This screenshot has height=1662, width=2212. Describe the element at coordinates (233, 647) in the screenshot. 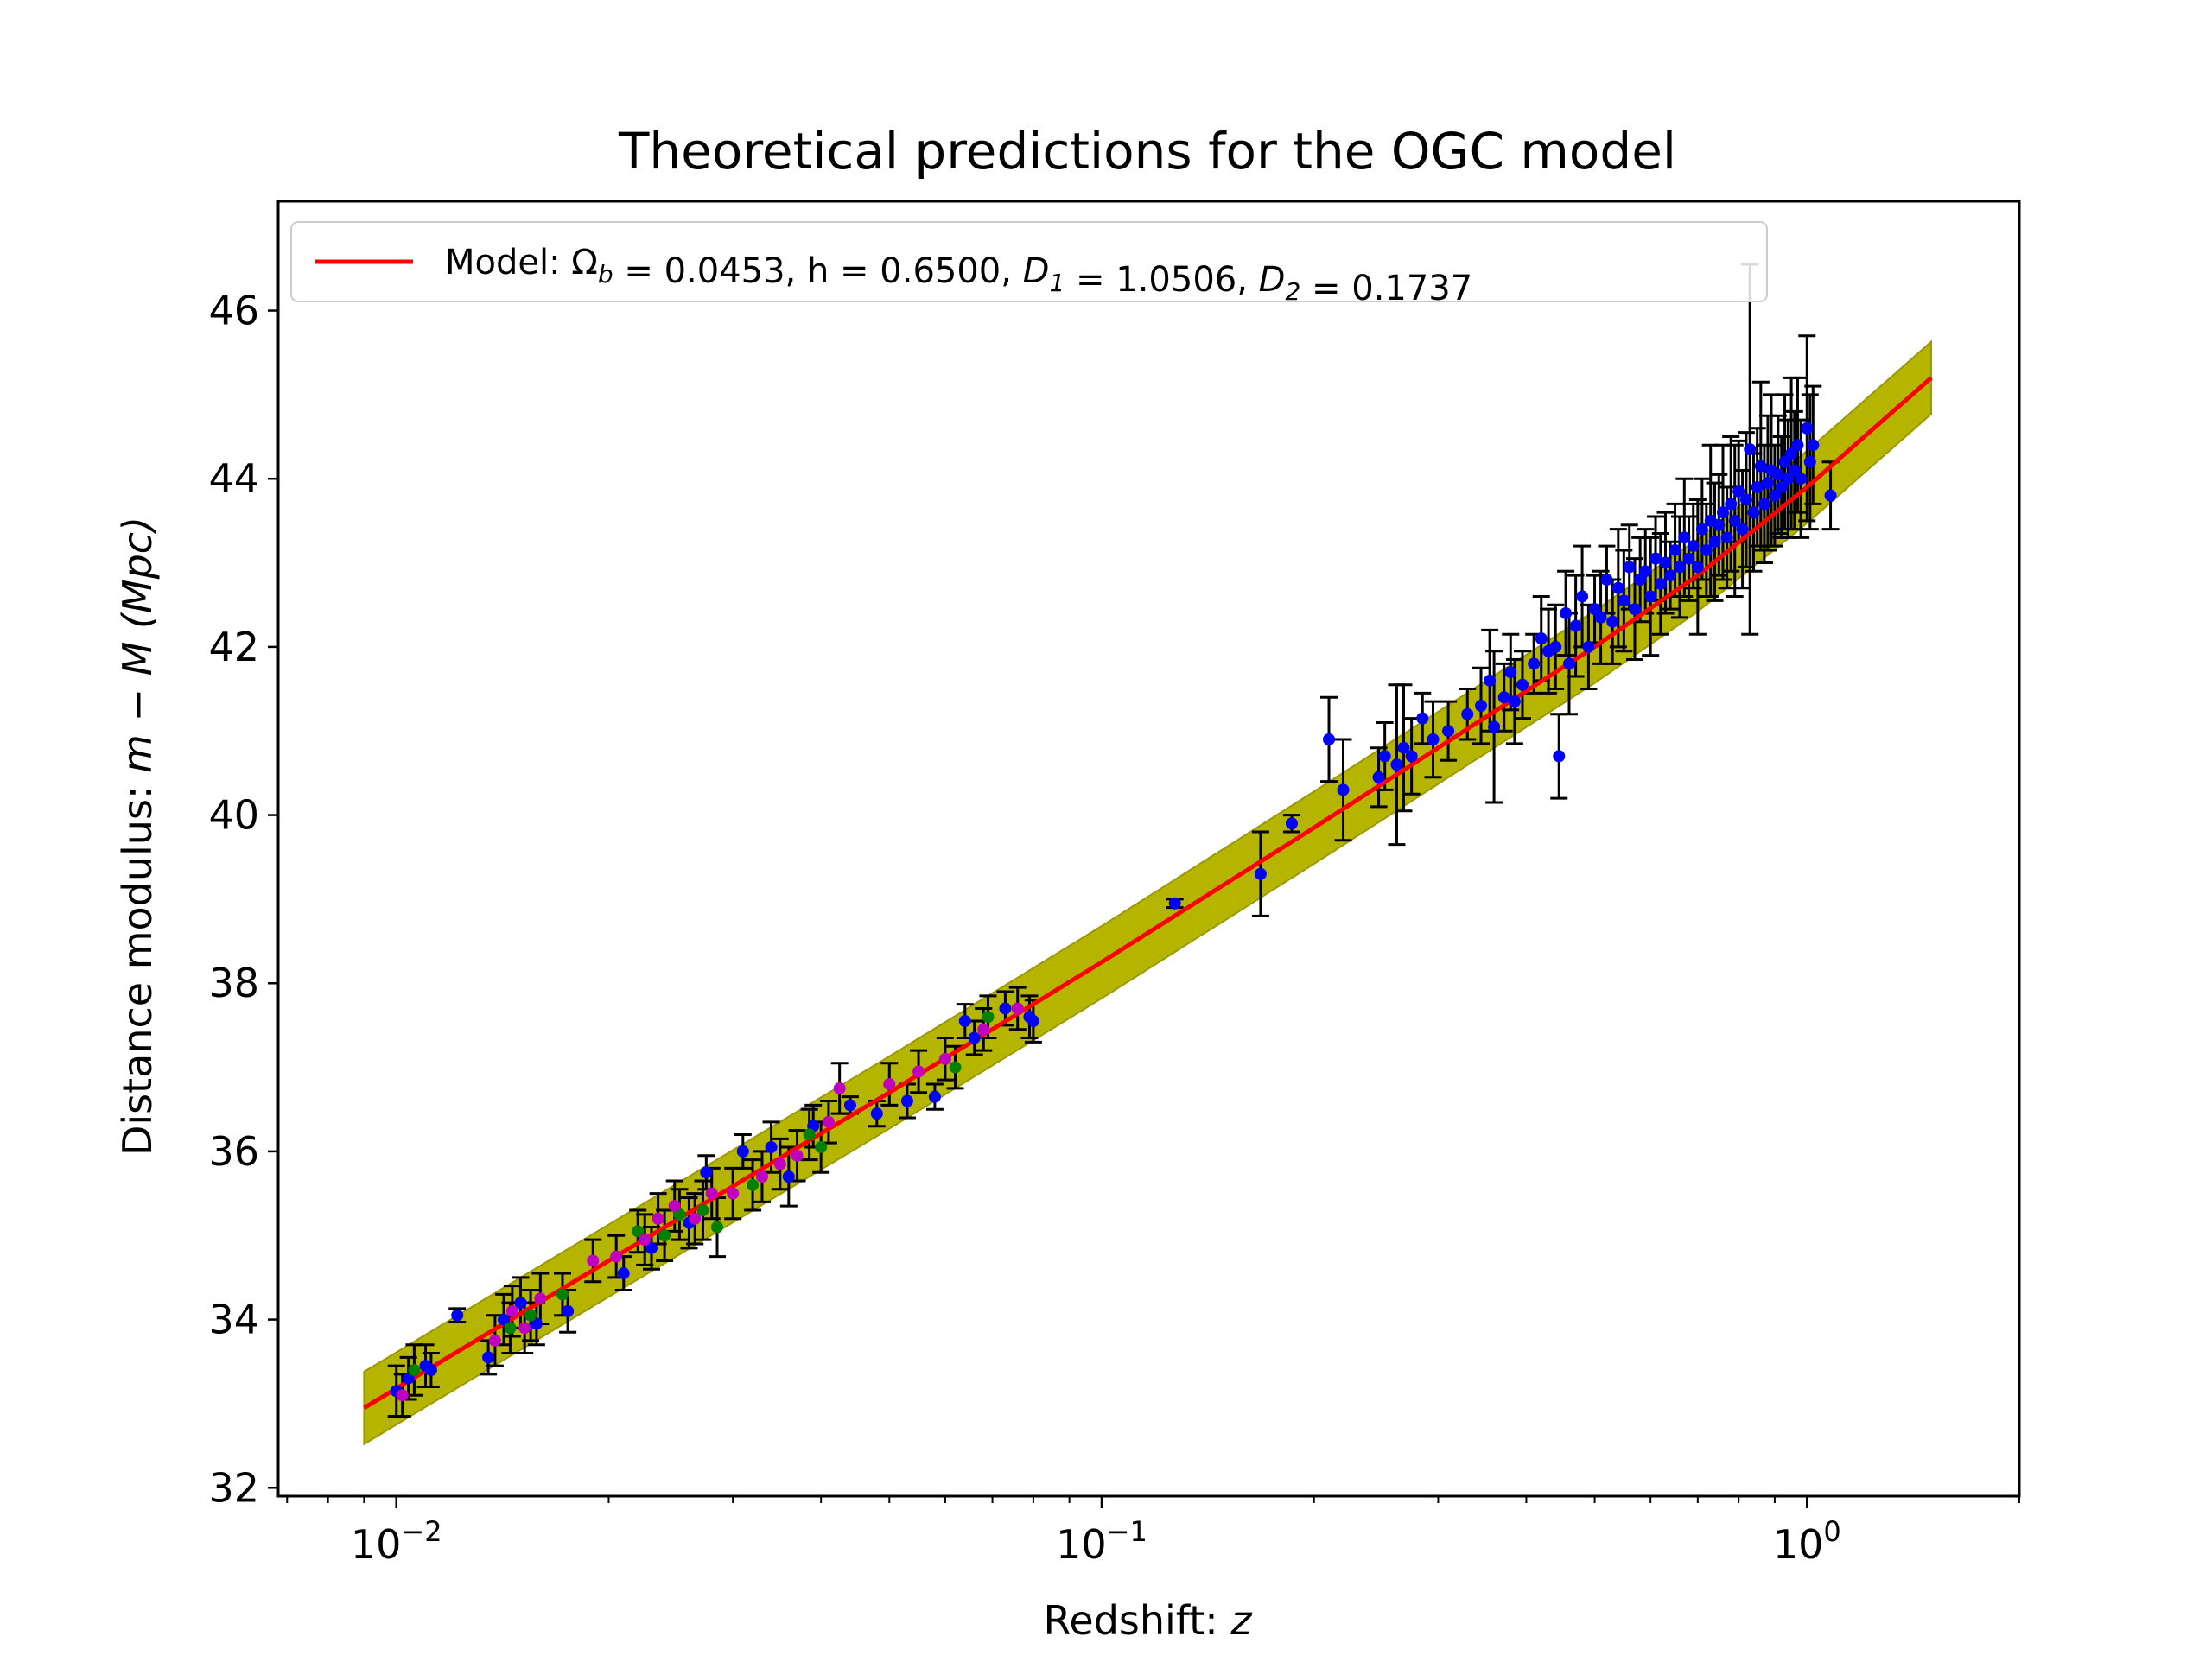

I see `y-tick-label: 42` at that location.